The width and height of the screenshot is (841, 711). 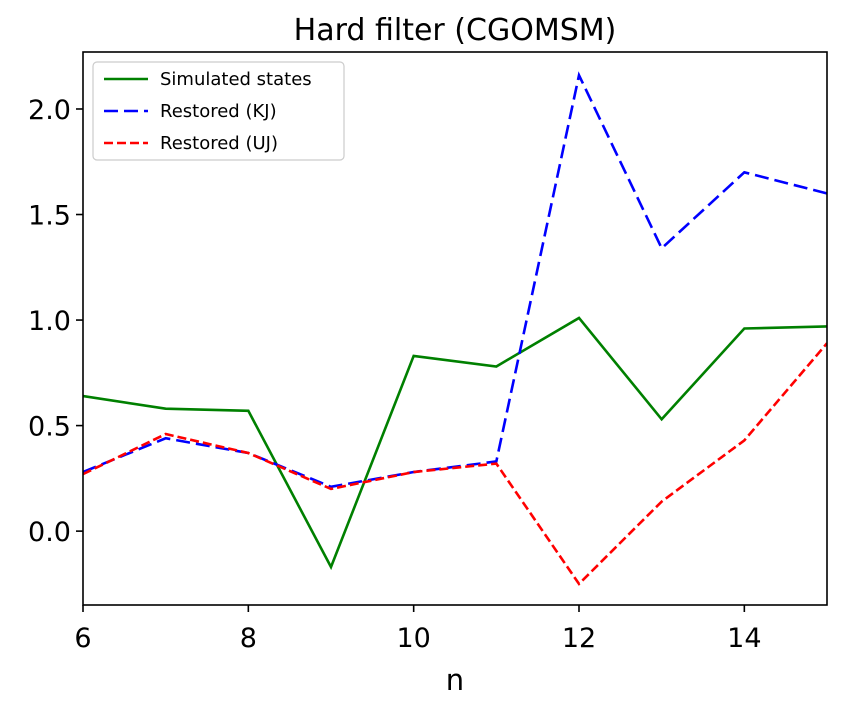 I want to click on y-tick-label: 0.0, so click(x=49, y=532).